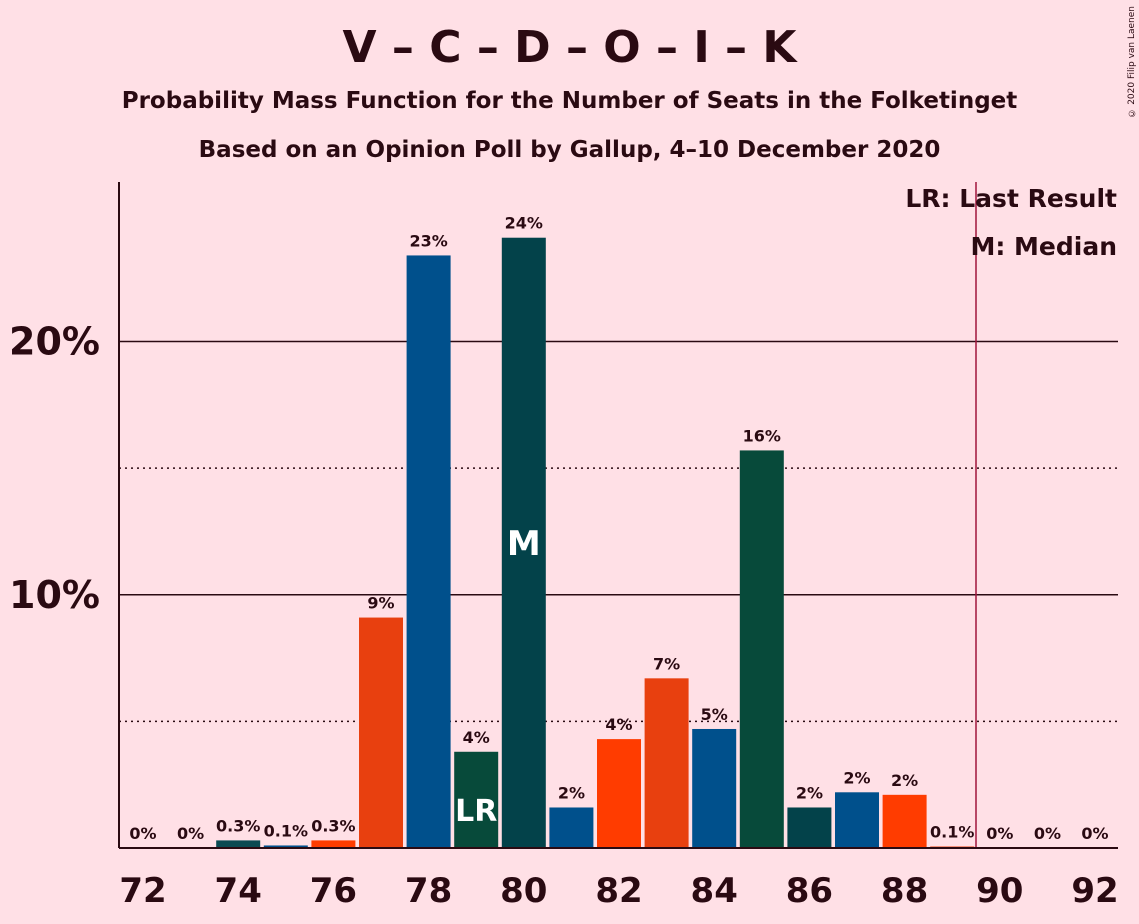  I want to click on bar-label-89: 0.1%, so click(952, 832).